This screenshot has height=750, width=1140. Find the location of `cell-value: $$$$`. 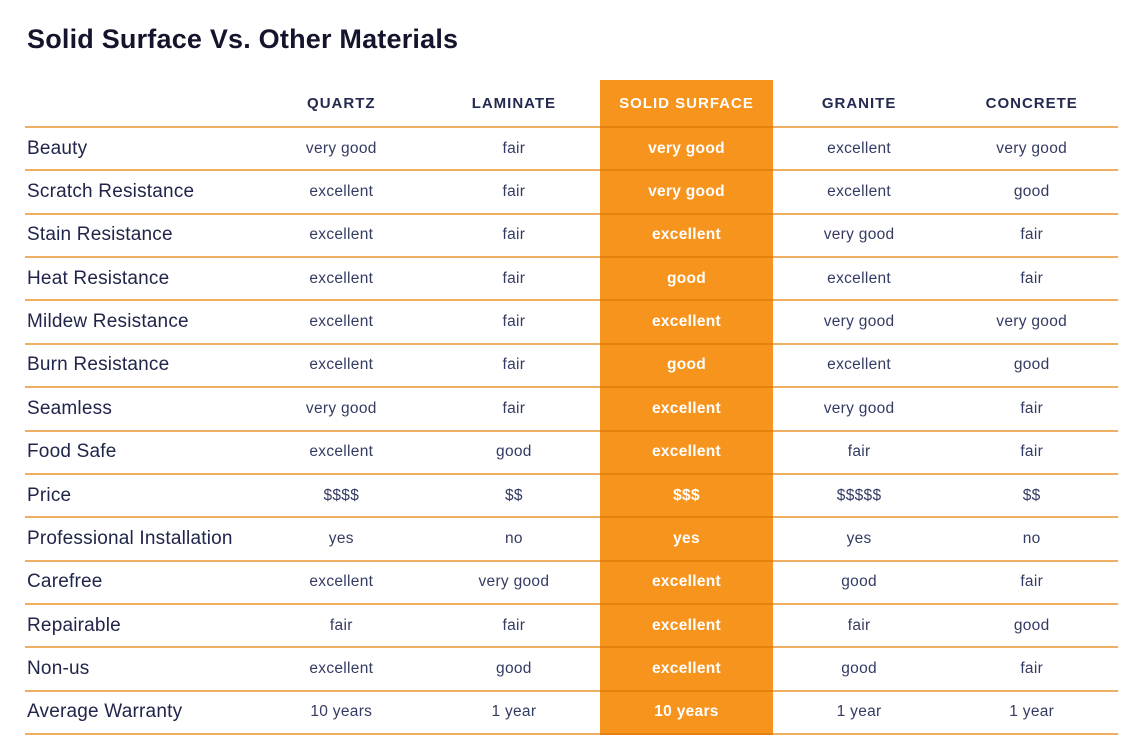

cell-value: $$$$ is located at coordinates (341, 497).